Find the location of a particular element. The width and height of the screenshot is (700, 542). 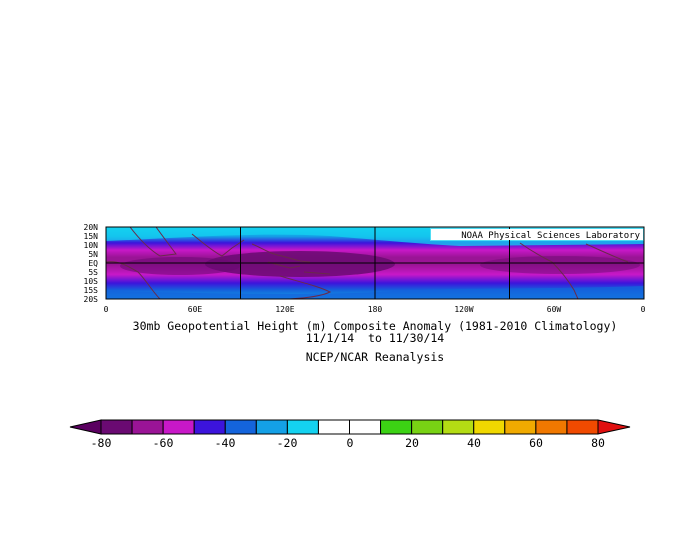

colorbar-tick-label: 60 is located at coordinates (536, 443).